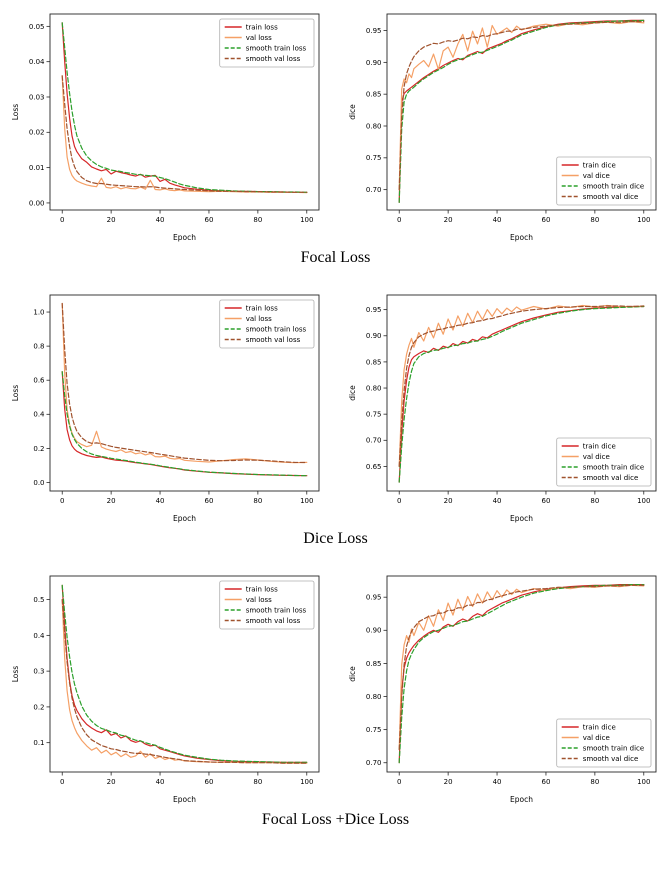 Image resolution: width=671 pixels, height=876 pixels. What do you see at coordinates (38, 483) in the screenshot?
I see `y-tick-label: 0.0` at bounding box center [38, 483].